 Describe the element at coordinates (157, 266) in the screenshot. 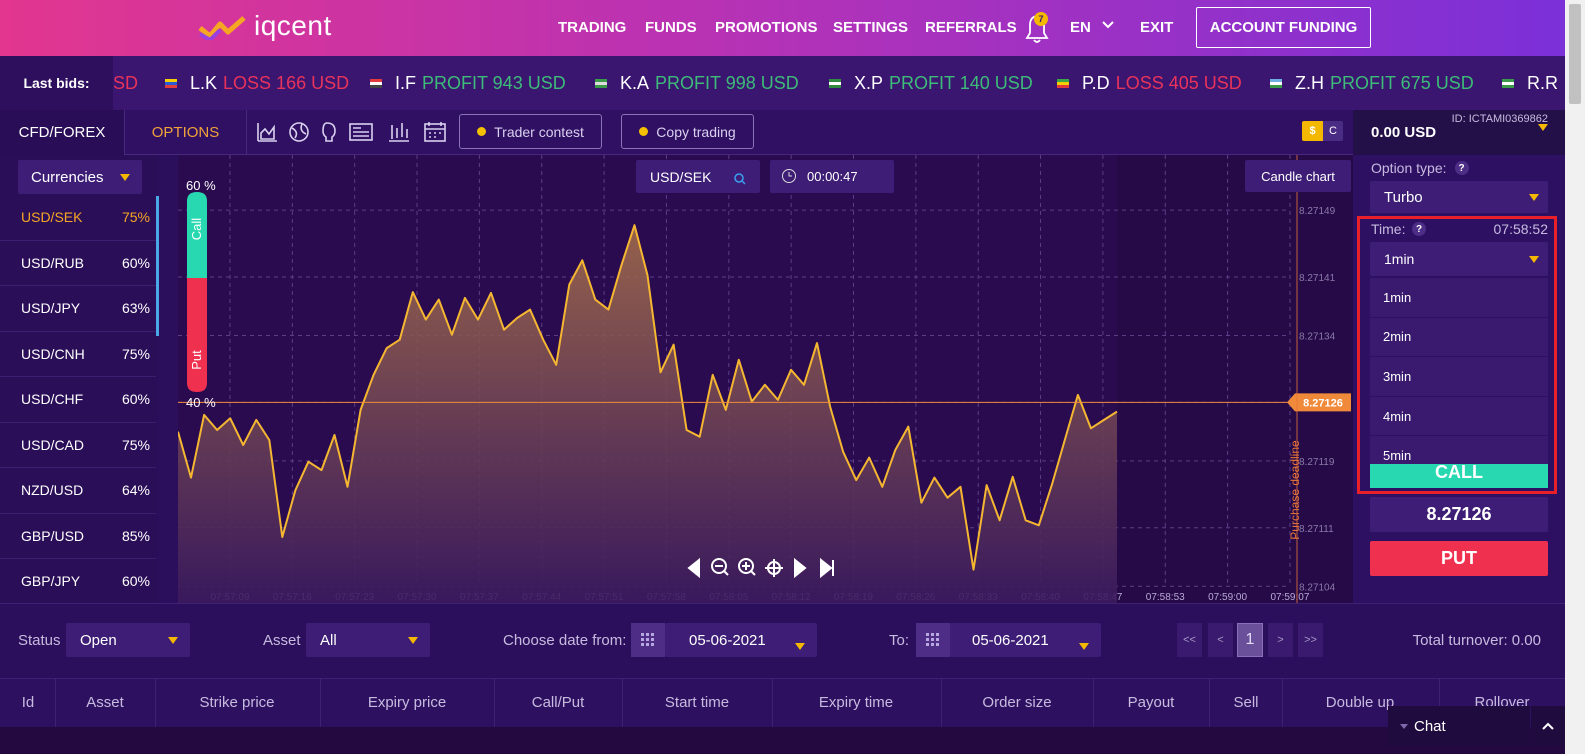

I see `list-scroll` at that location.